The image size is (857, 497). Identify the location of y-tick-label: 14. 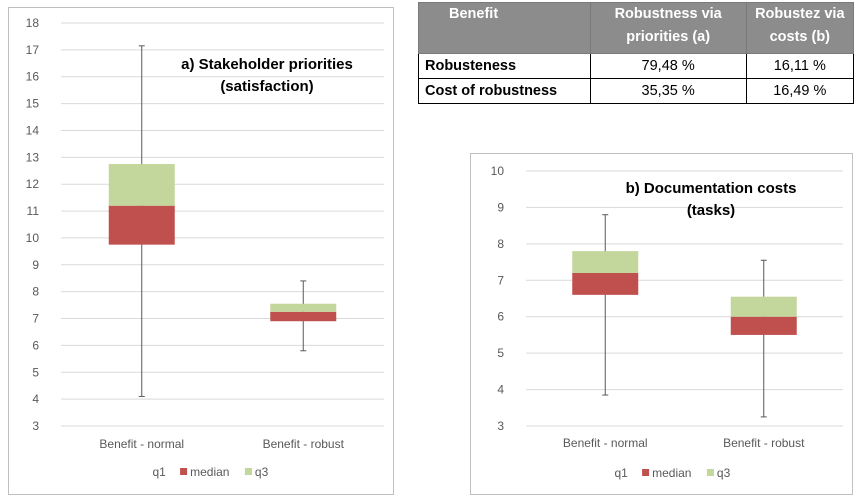
(33, 130).